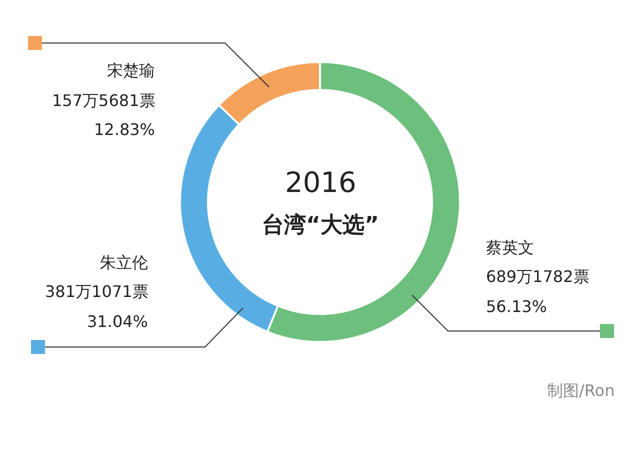 The width and height of the screenshot is (640, 449). I want to click on slice-label: 宋楚瑜, so click(131, 70).